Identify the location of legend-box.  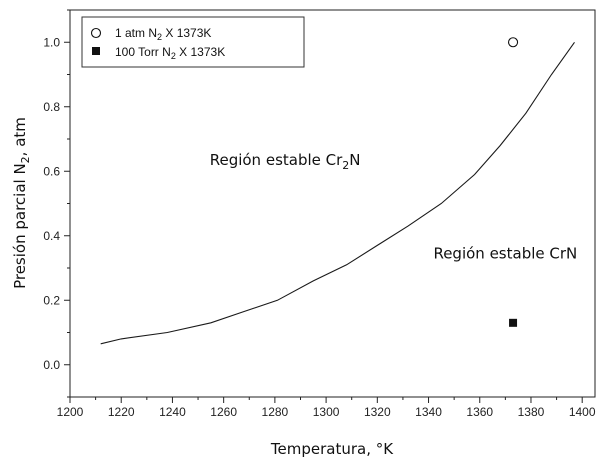
(193, 42).